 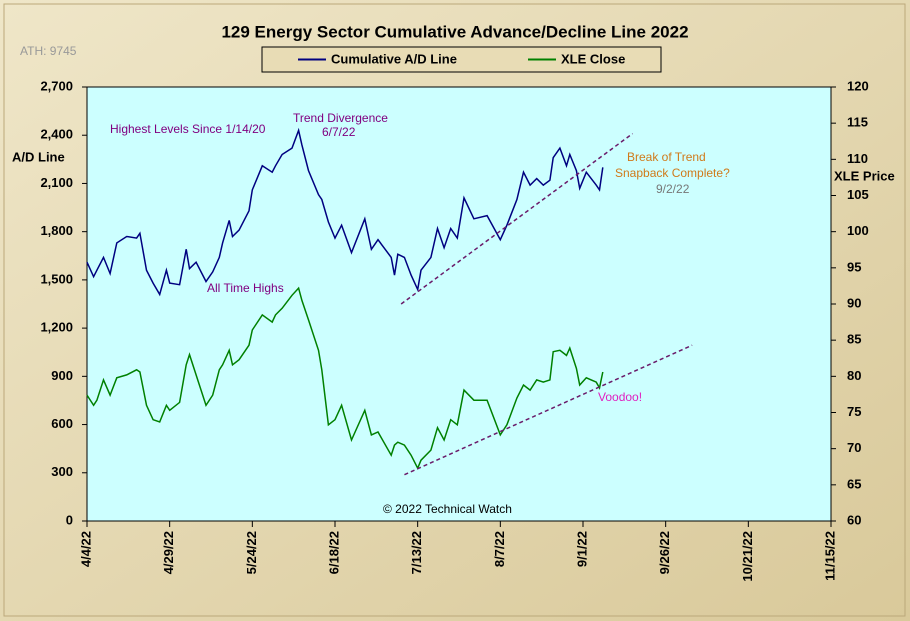 What do you see at coordinates (69, 519) in the screenshot?
I see `y-tick-label: 0` at bounding box center [69, 519].